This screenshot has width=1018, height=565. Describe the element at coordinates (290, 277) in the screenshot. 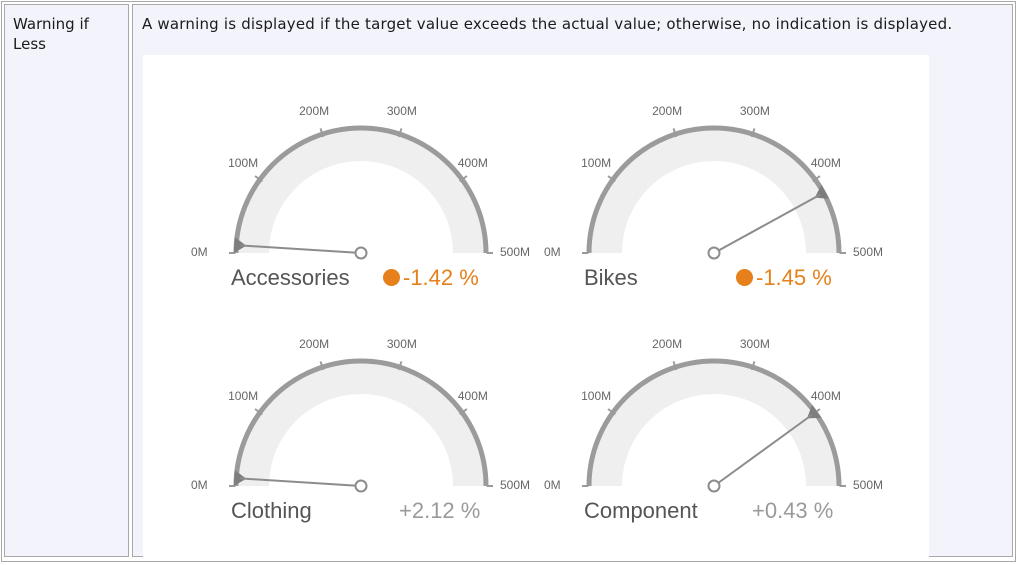

I see `gauge-name: Accessories` at that location.